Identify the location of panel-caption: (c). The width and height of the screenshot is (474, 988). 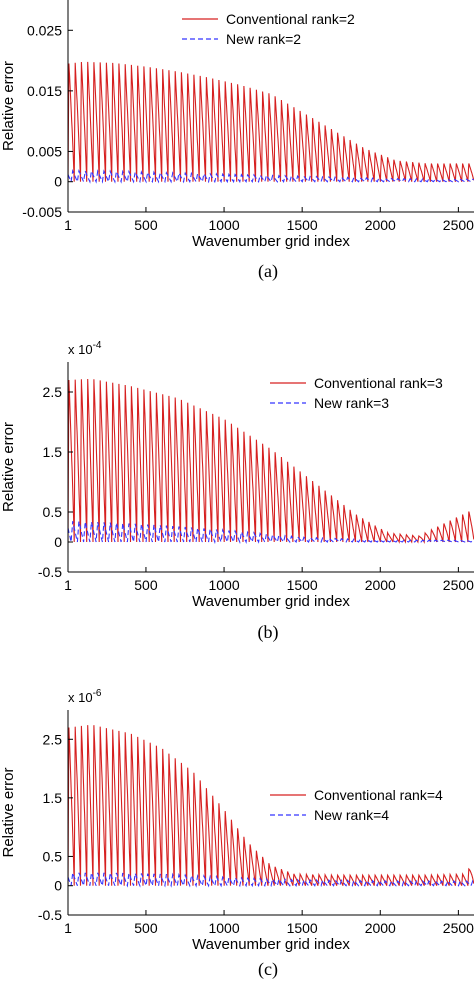
(268, 969).